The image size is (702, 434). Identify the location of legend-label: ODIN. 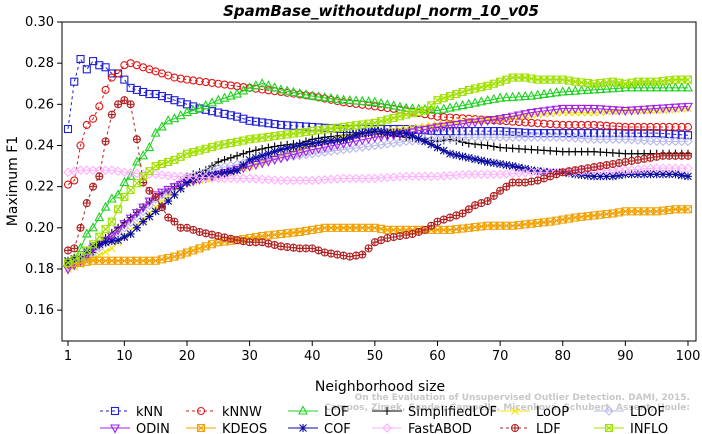
(153, 428).